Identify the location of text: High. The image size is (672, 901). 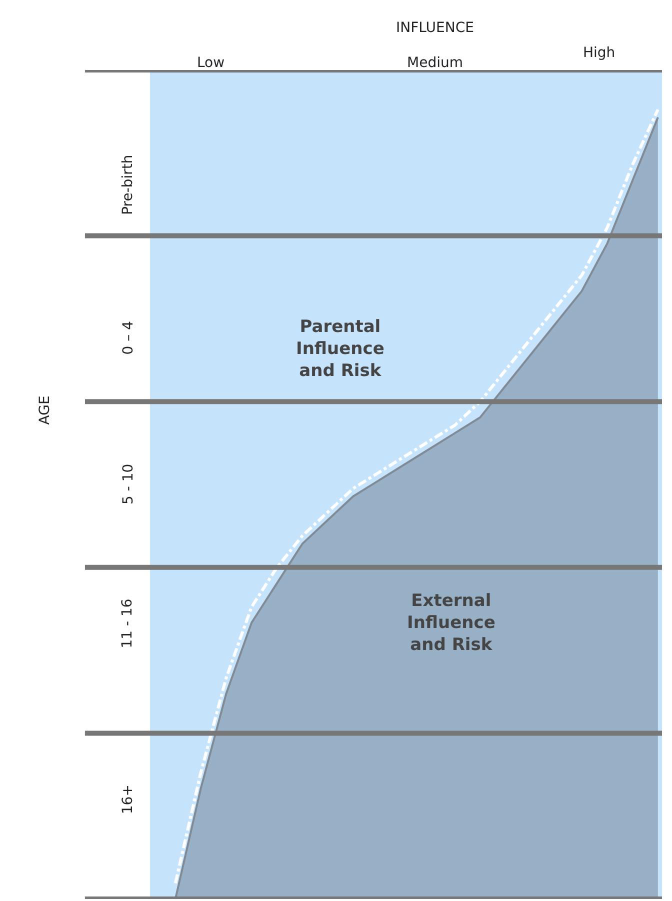
(599, 53).